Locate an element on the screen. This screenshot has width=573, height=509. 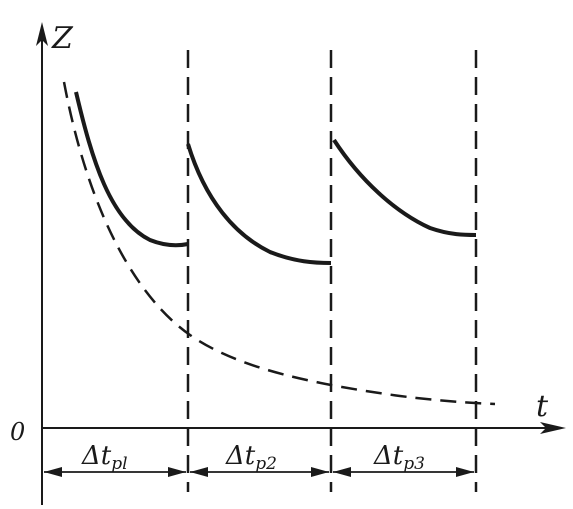
interval-subscript-1: pl is located at coordinates (119, 464).